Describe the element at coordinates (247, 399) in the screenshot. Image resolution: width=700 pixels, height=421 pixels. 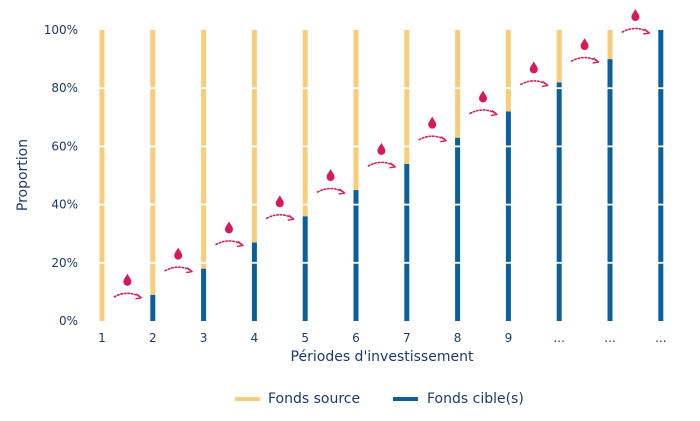
I see `legend-swatch-fonds-source` at that location.